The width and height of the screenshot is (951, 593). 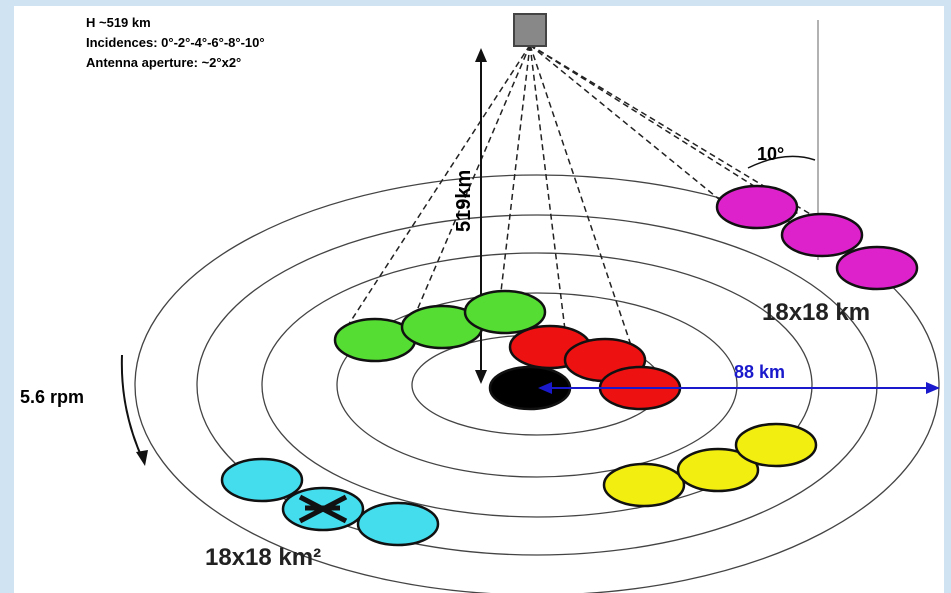 What do you see at coordinates (52, 397) in the screenshot?
I see `rotation-label: 5.6 rpm` at bounding box center [52, 397].